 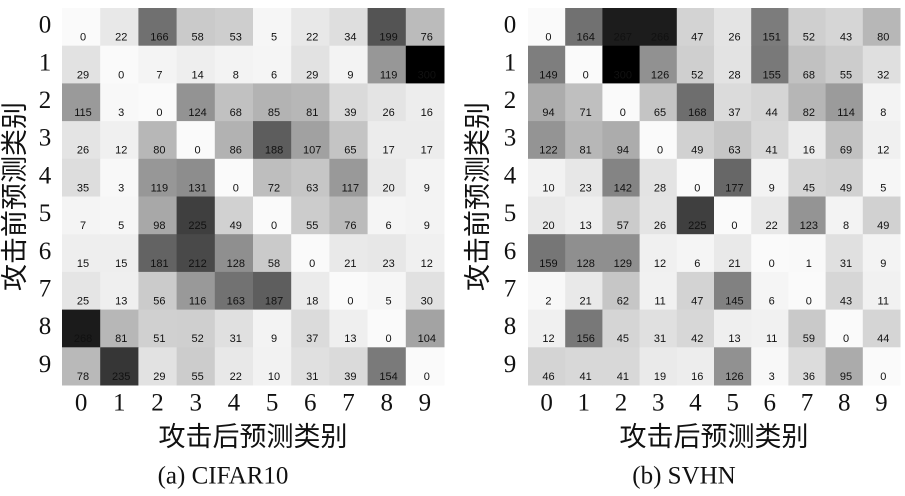 I want to click on cell-label: 26, so click(x=660, y=226).